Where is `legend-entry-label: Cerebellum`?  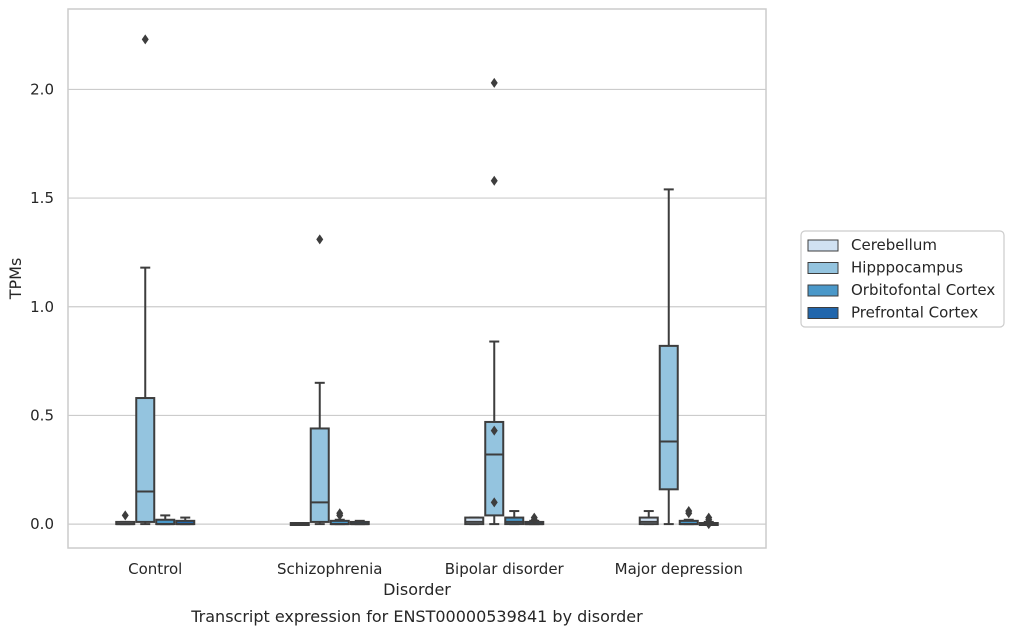 legend-entry-label: Cerebellum is located at coordinates (894, 245).